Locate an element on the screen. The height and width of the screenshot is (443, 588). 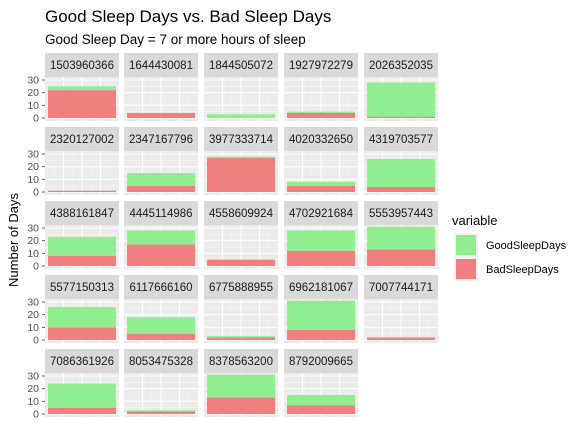
facet-panel: 8378563200 is located at coordinates (241, 383).